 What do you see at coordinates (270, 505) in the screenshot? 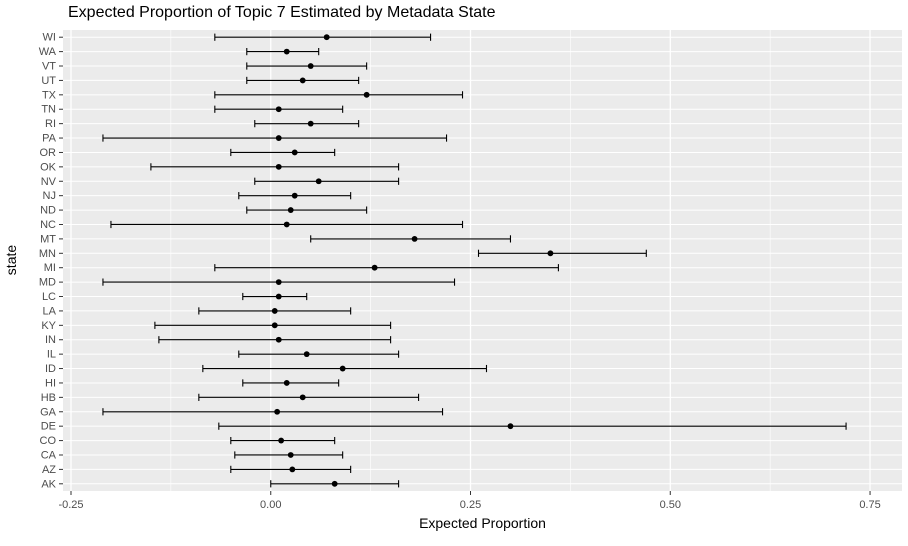
I see `x-tick-label: 0.00` at bounding box center [270, 505].